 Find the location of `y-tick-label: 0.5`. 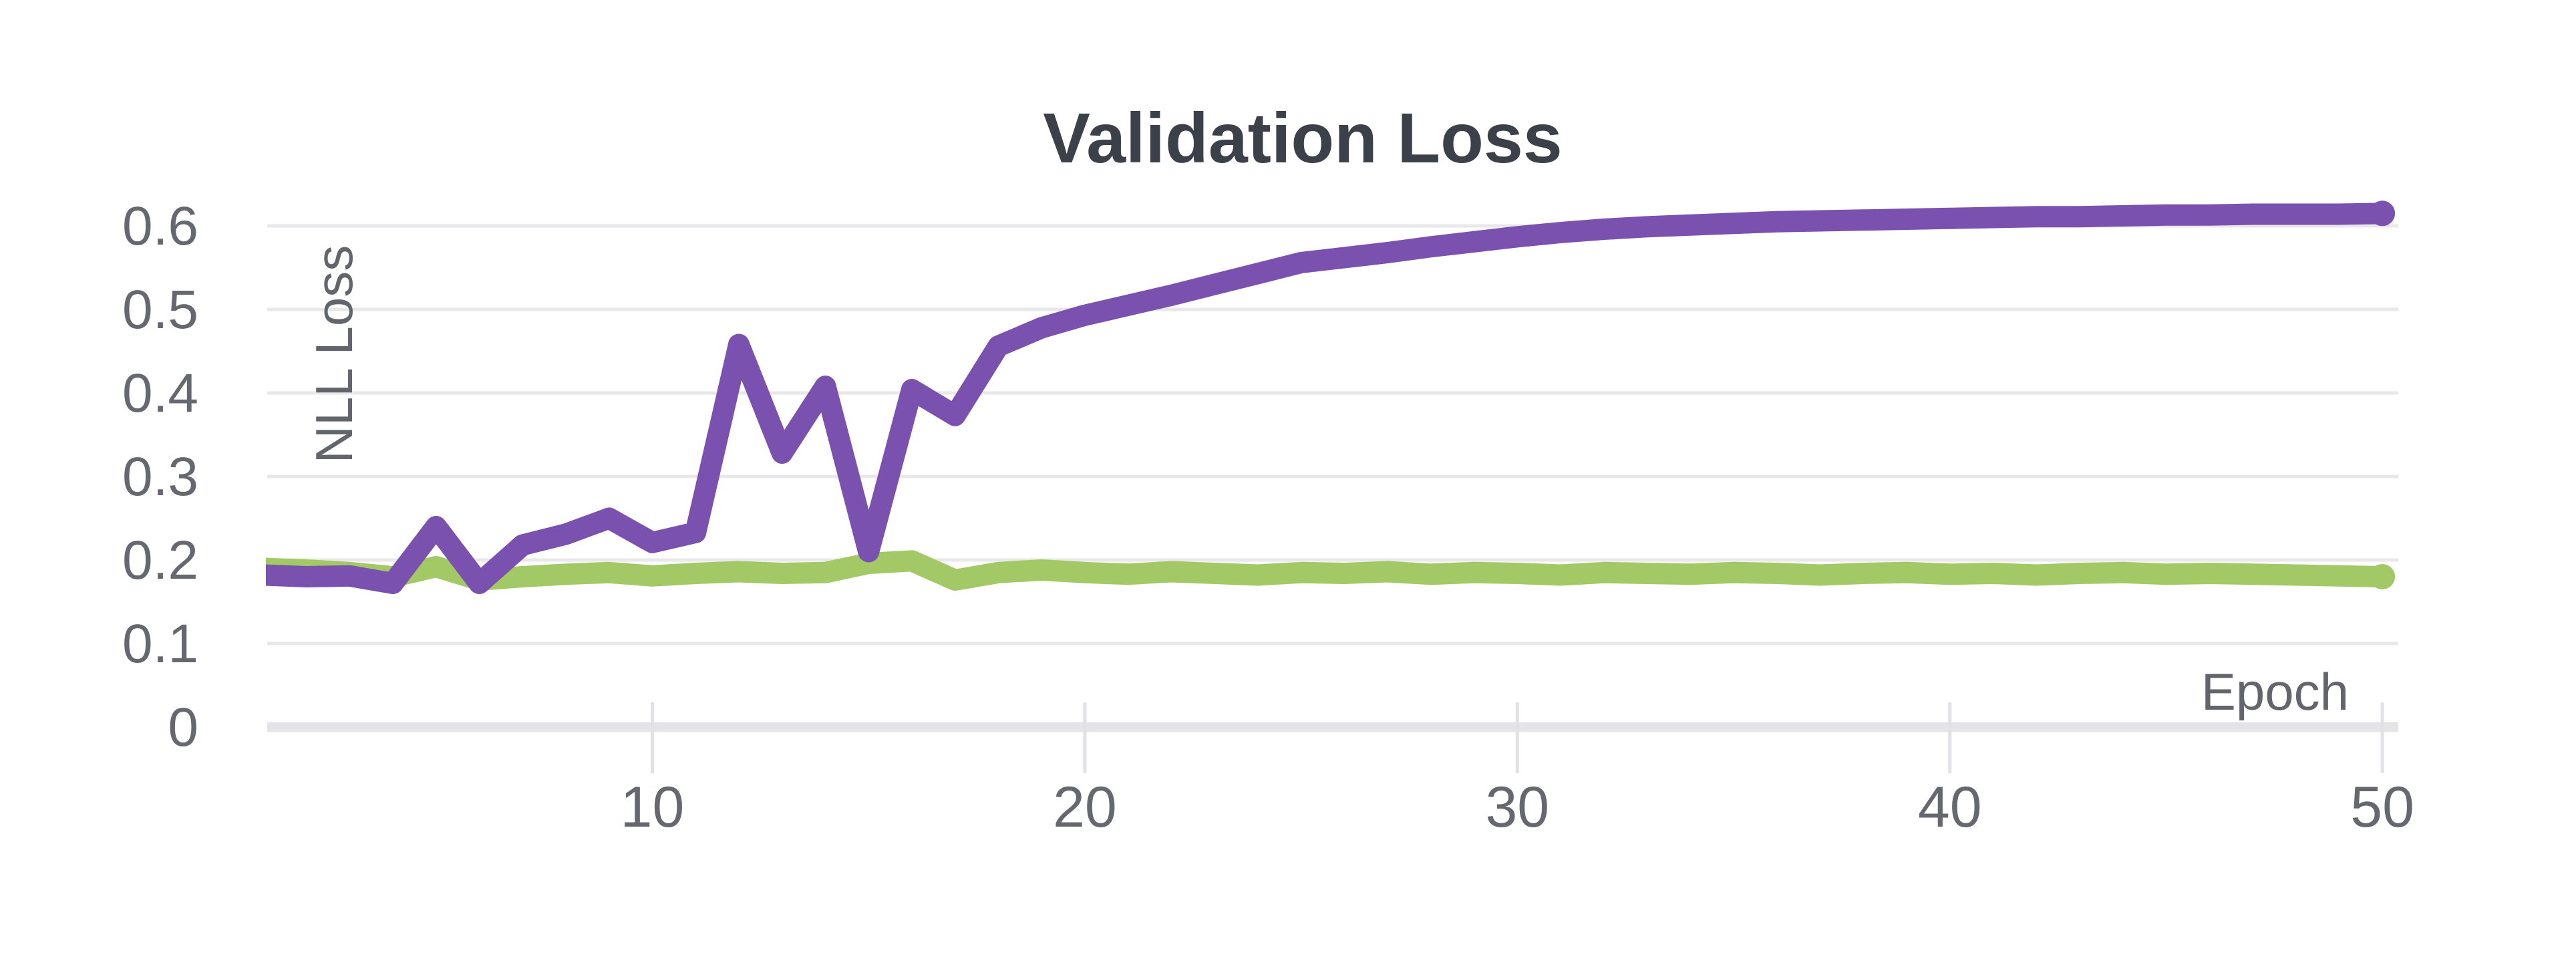

y-tick-label: 0.5 is located at coordinates (160, 309).